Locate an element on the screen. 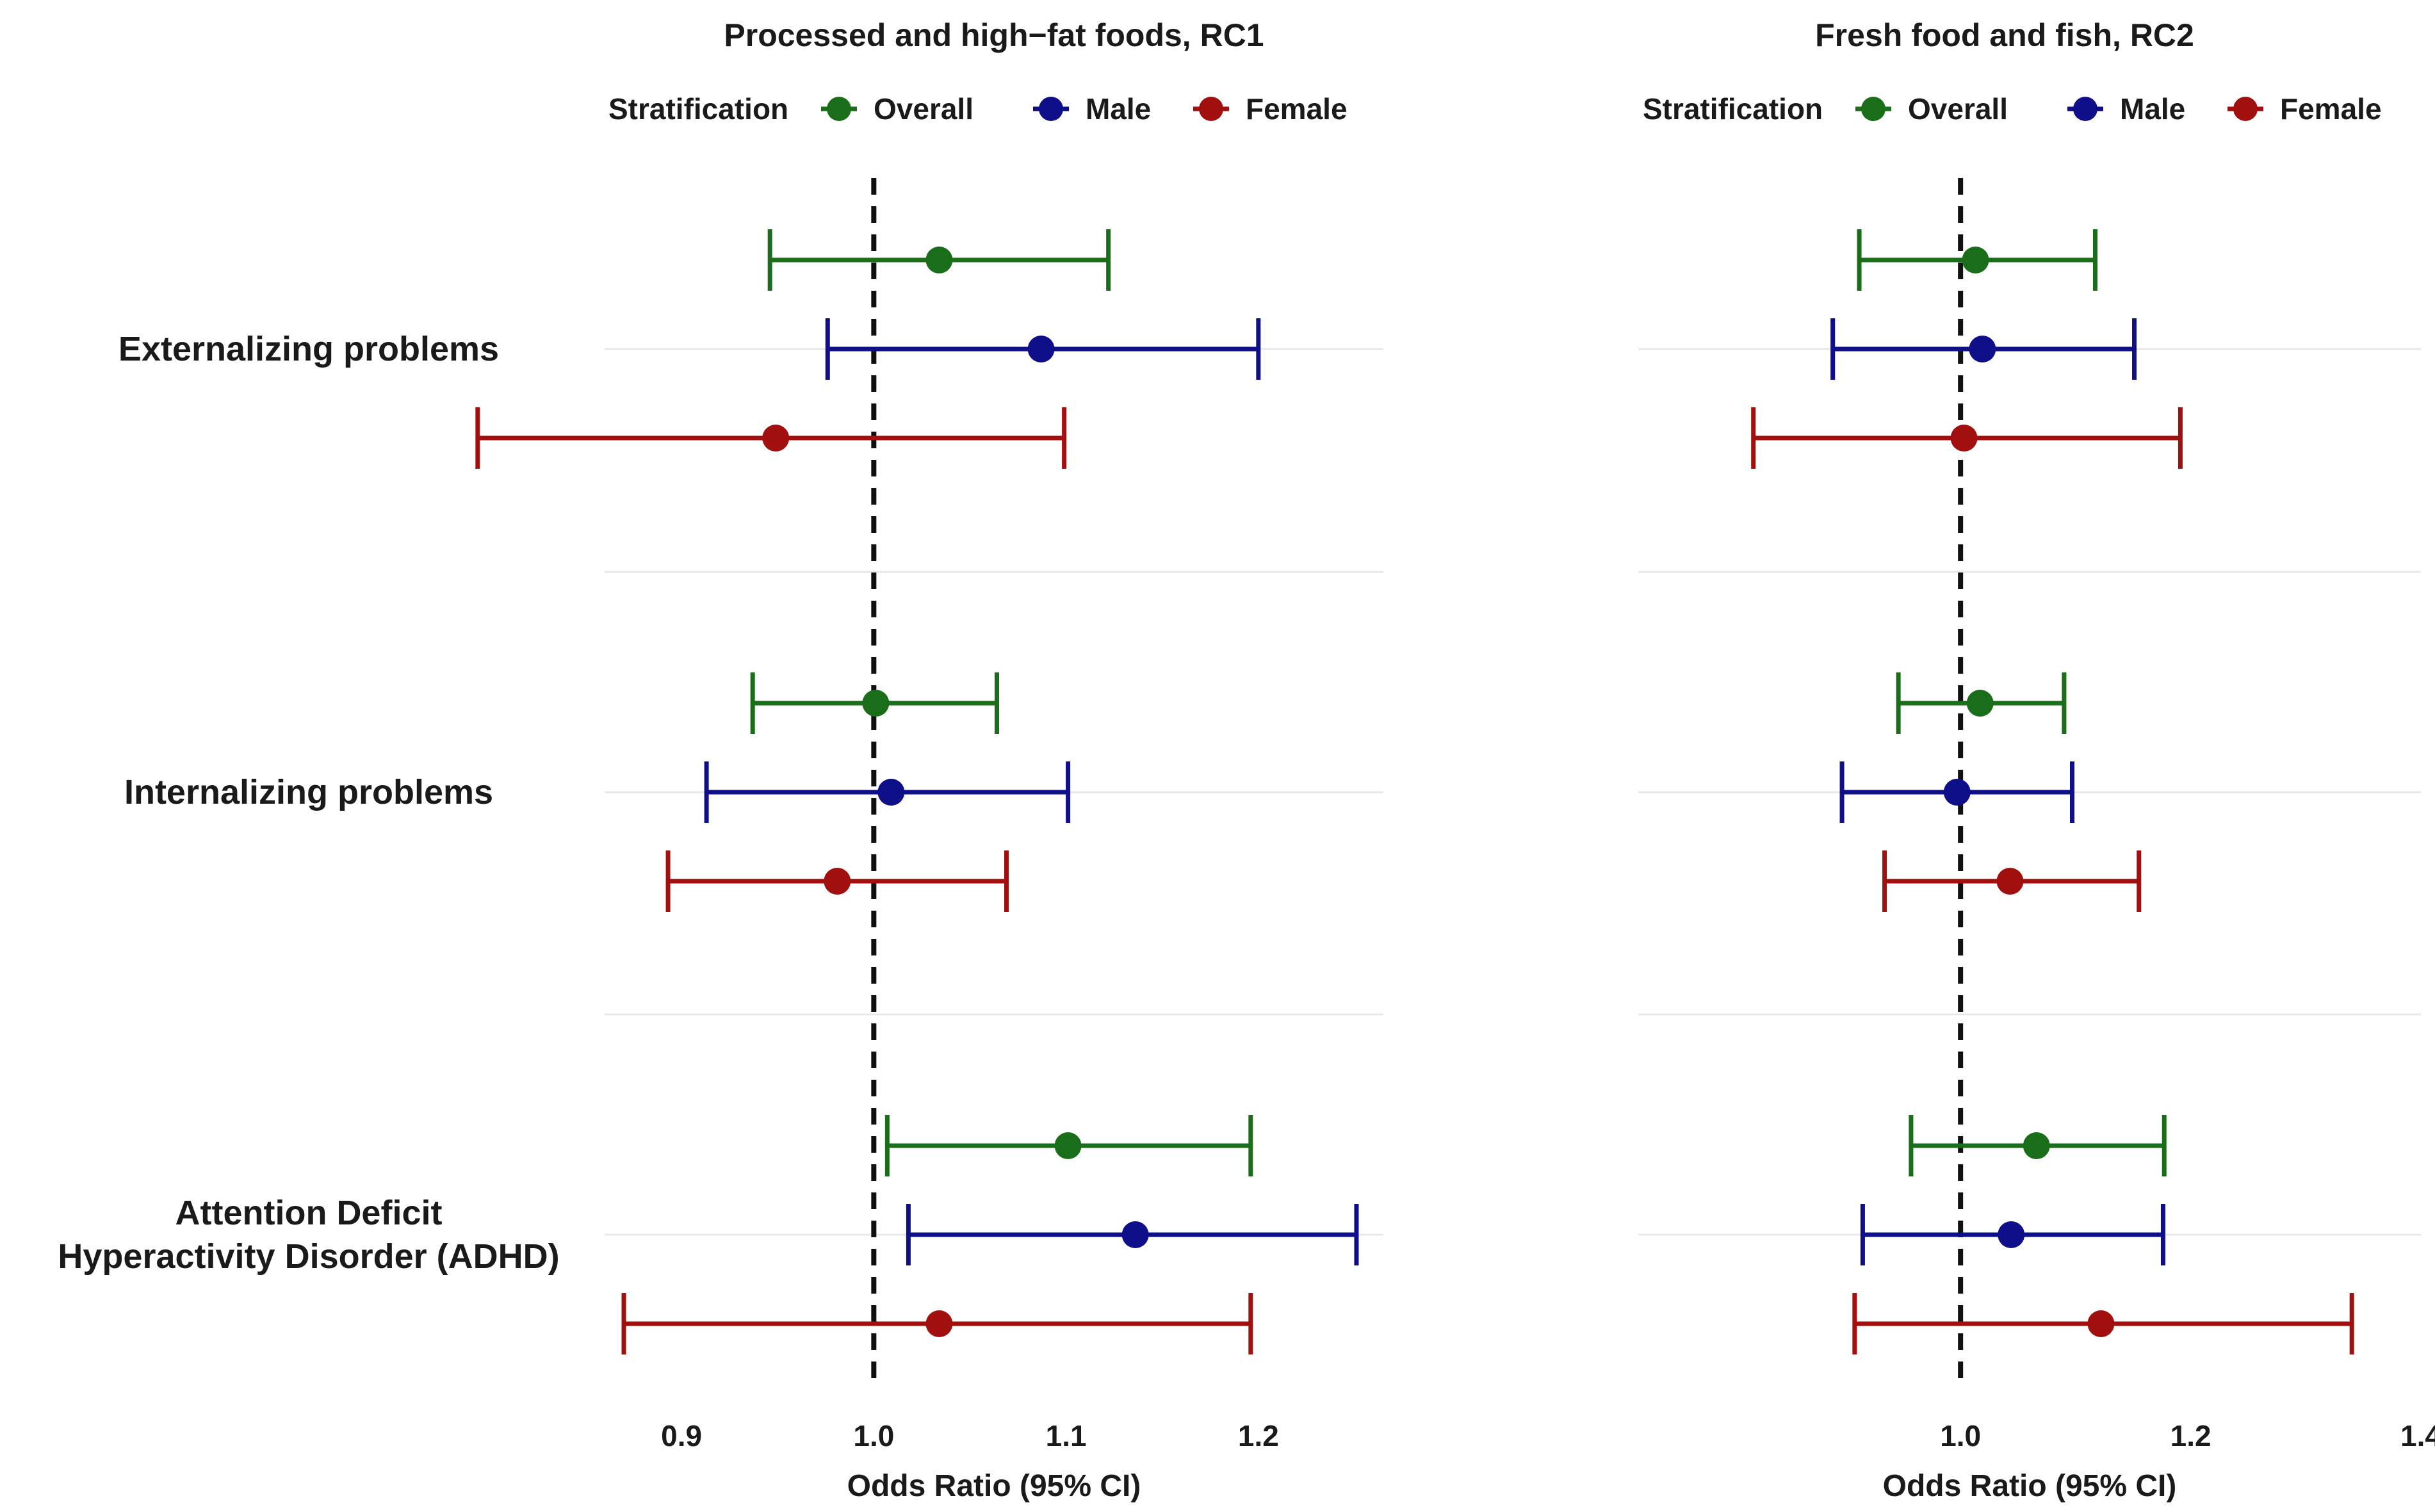  outcome-label: Externalizing problems is located at coordinates (308, 349).